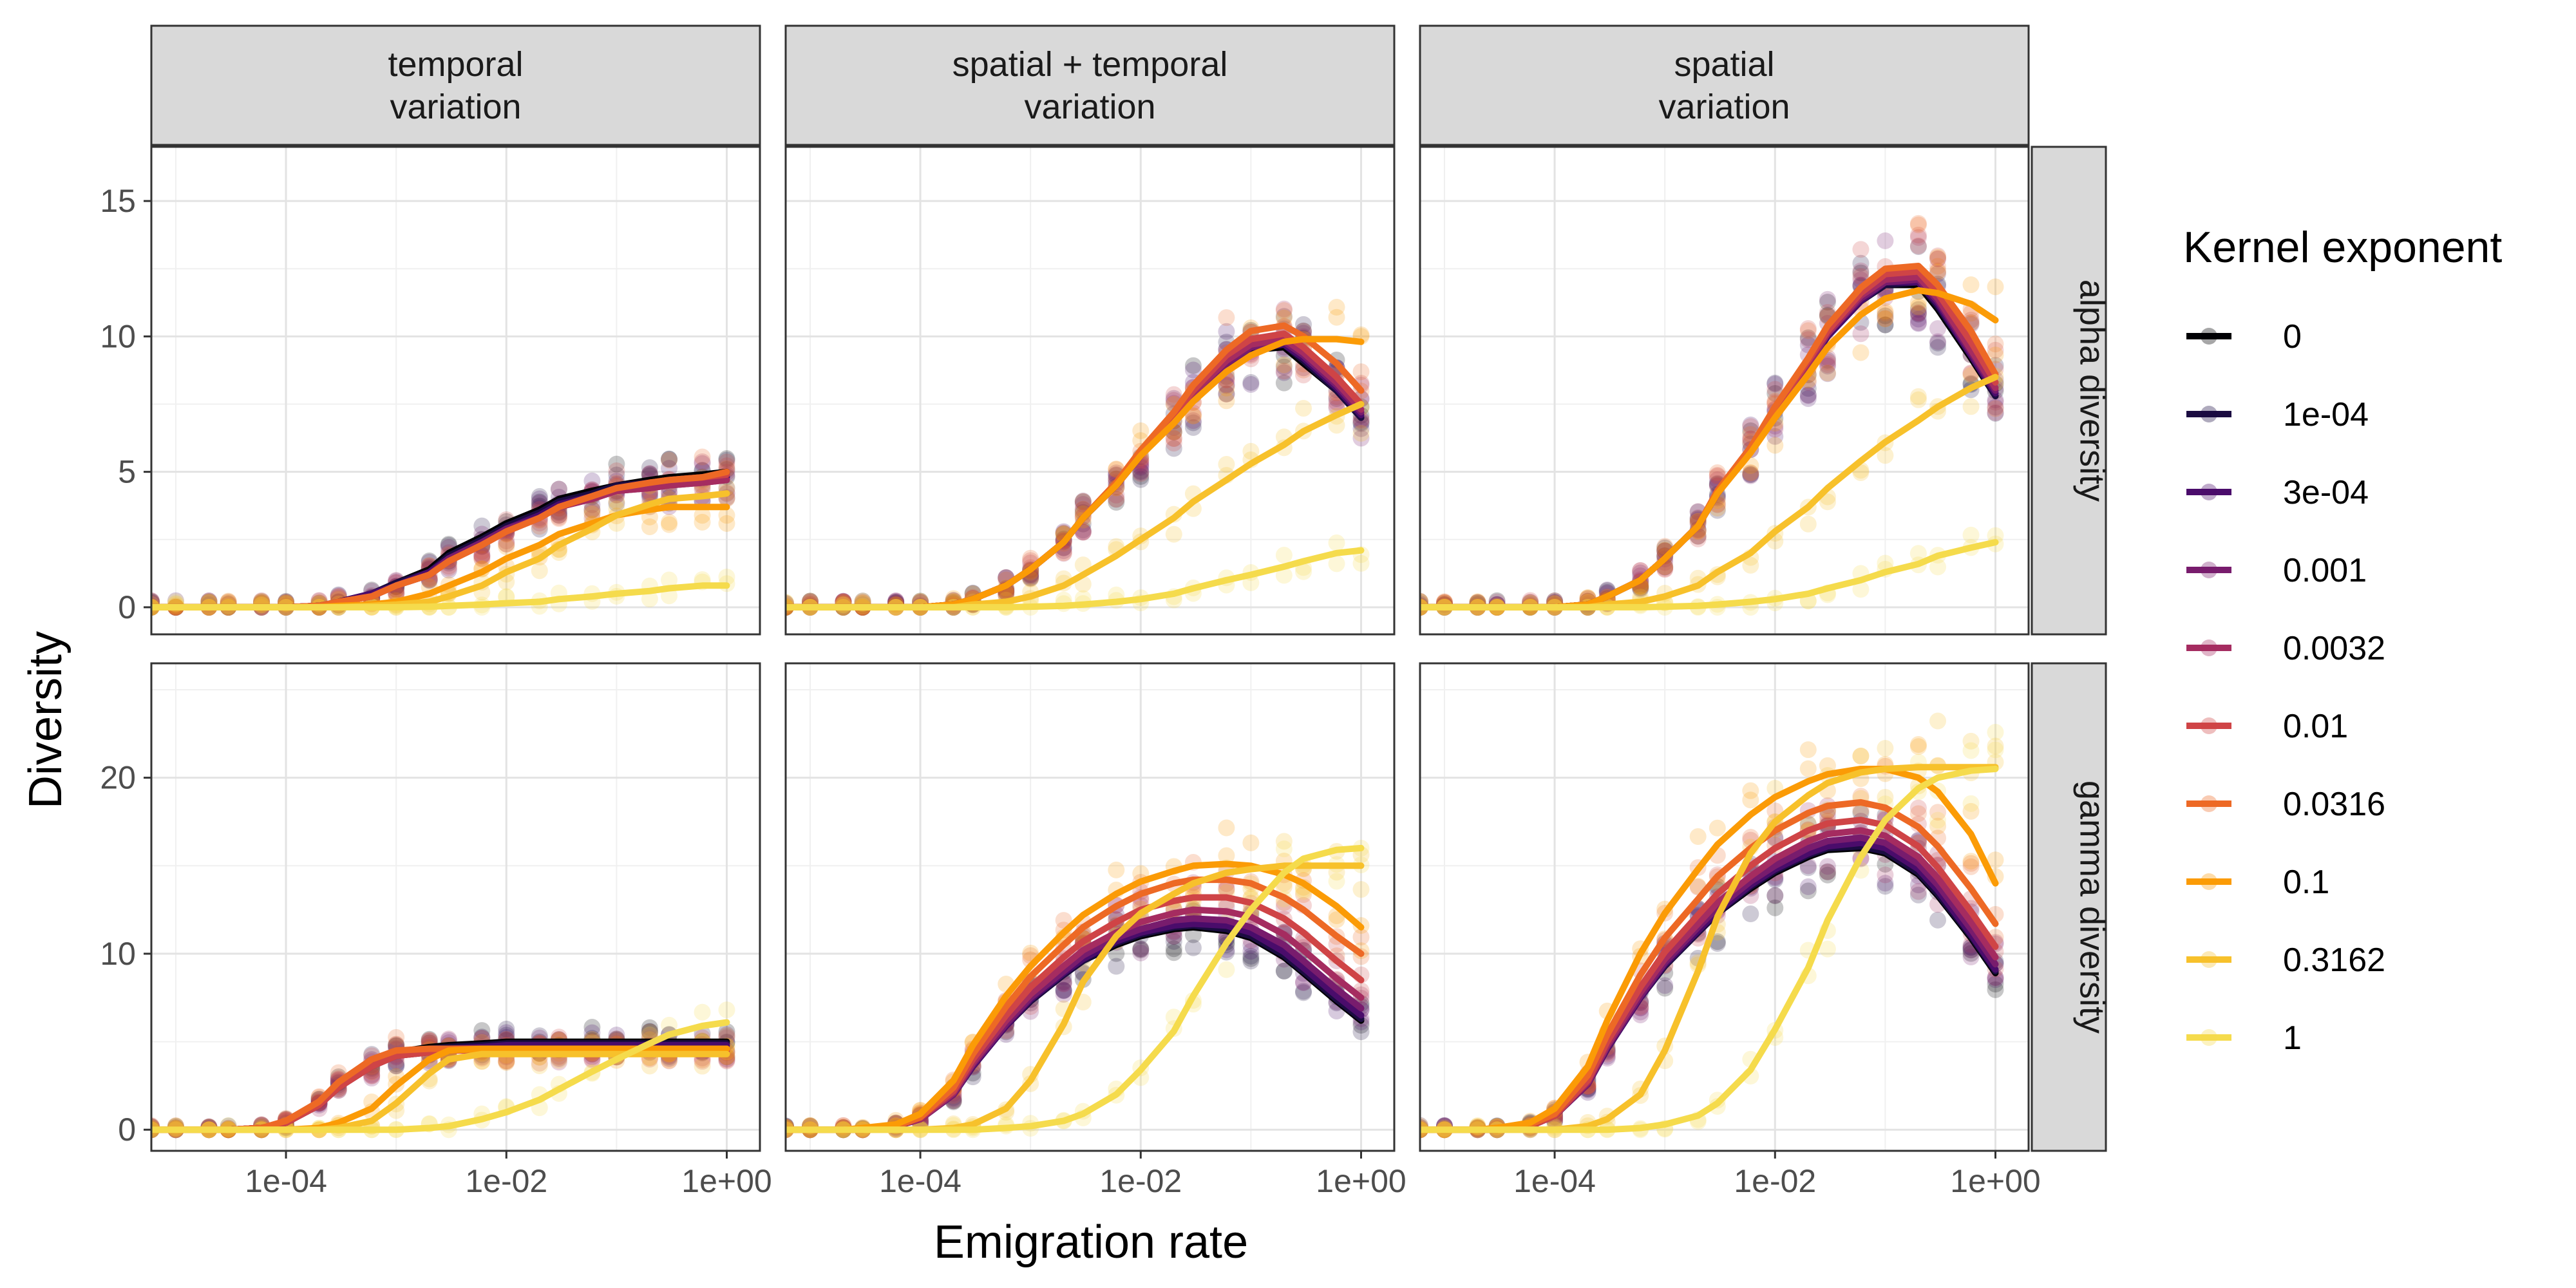 The height and width of the screenshot is (1288, 2576). Describe the element at coordinates (2334, 805) in the screenshot. I see `legend-label: 0.0316` at that location.